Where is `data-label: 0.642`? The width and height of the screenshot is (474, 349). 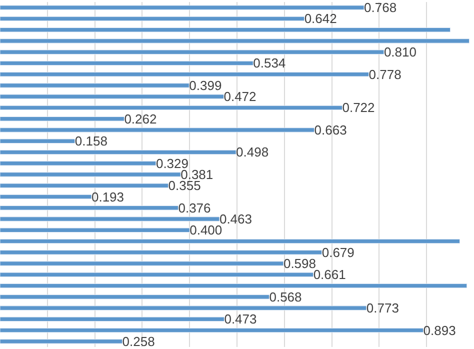 data-label: 0.642 is located at coordinates (320, 18).